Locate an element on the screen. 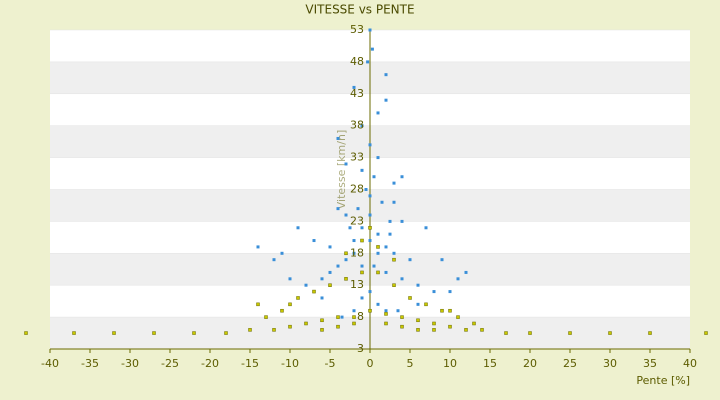 This screenshot has height=400, width=720. x-tick-label: -40 is located at coordinates (50, 363).